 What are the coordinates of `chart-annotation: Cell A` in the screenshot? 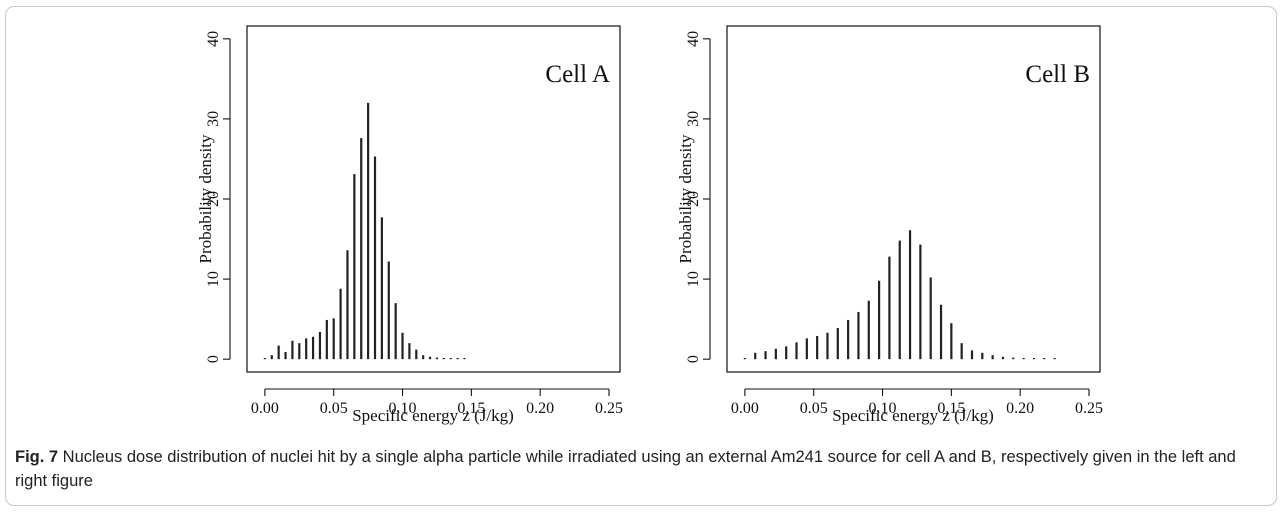 It's located at (577, 74).